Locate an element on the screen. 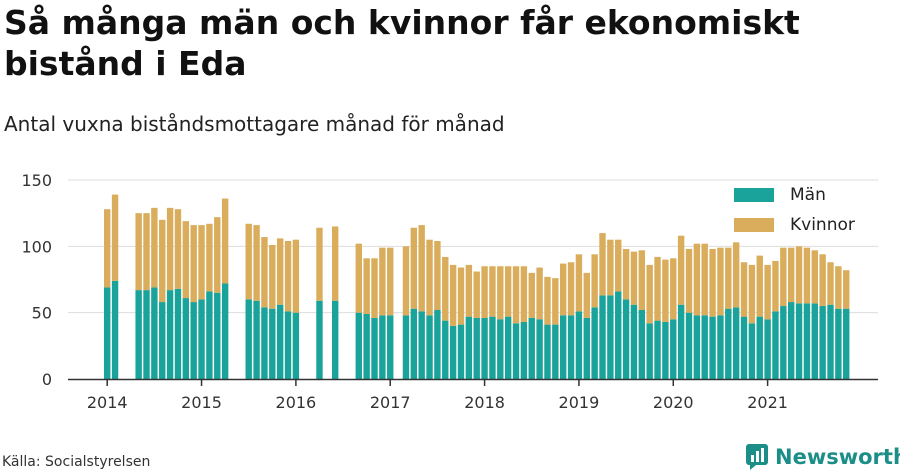 The width and height of the screenshot is (900, 474). y-tick-label-50: 50 is located at coordinates (42, 313).